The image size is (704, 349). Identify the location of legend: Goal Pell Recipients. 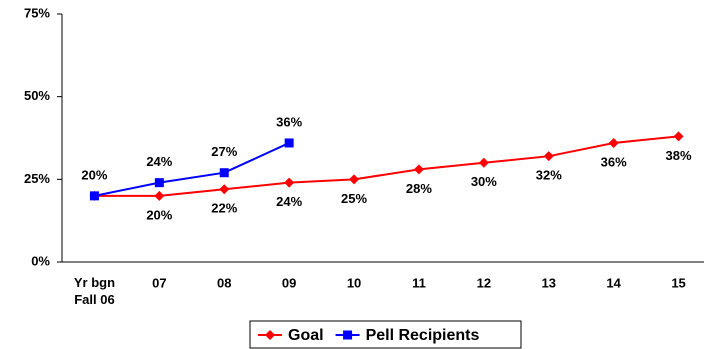
(385, 334).